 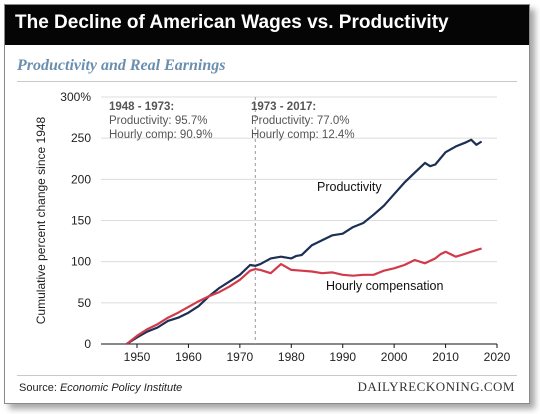 What do you see at coordinates (81, 262) in the screenshot?
I see `y-tick-label-100: 100` at bounding box center [81, 262].